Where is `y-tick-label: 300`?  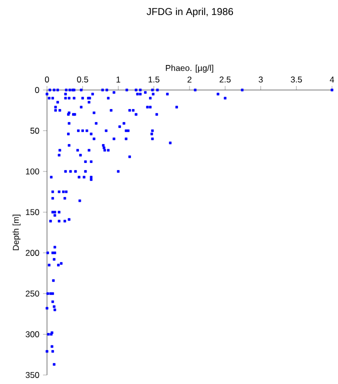
y-tick-label: 300 is located at coordinates (33, 334).